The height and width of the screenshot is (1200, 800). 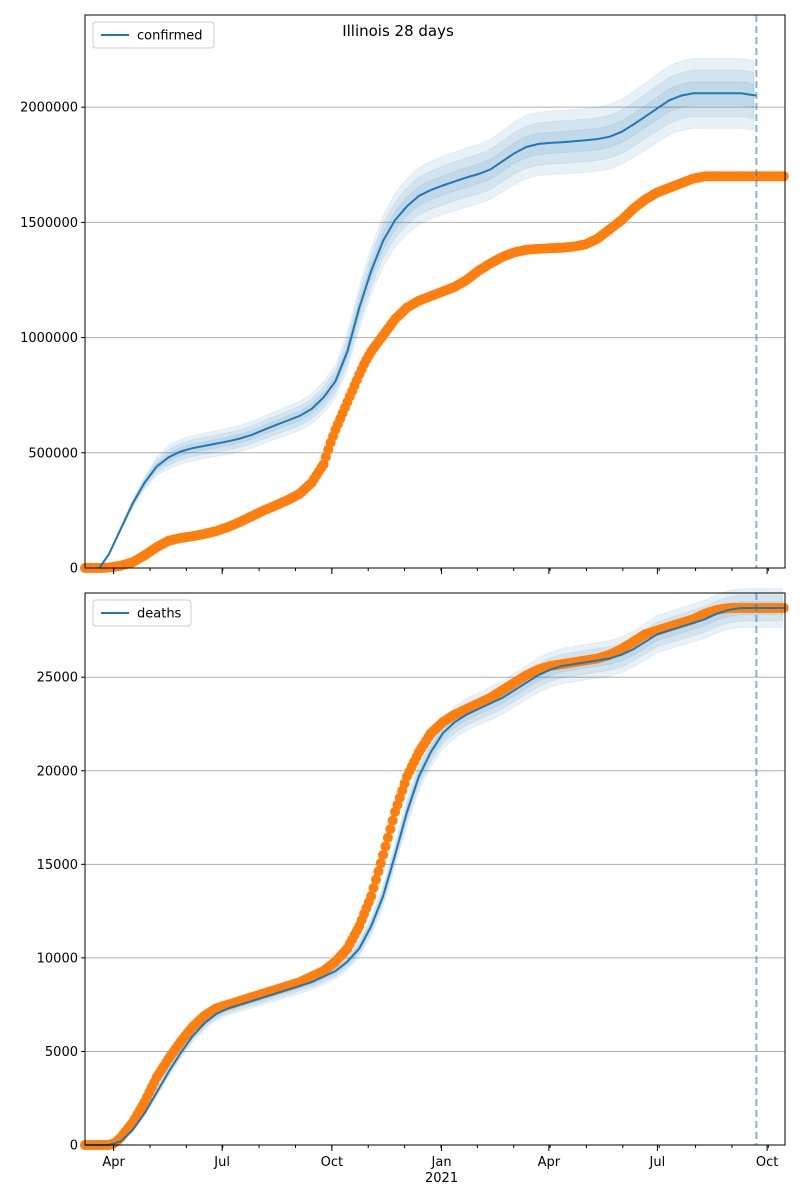 What do you see at coordinates (441, 1162) in the screenshot?
I see `x-tick-label: Jan` at bounding box center [441, 1162].